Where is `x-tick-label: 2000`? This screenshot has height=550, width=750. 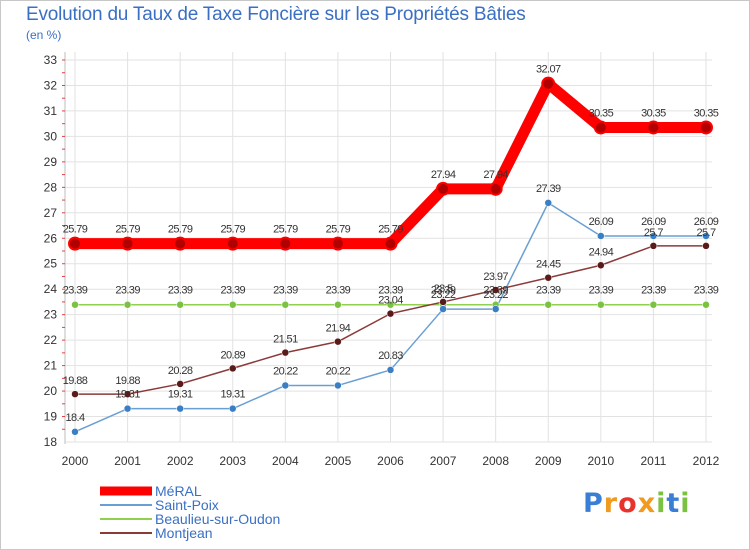
x-tick-label: 2000 is located at coordinates (75, 461).